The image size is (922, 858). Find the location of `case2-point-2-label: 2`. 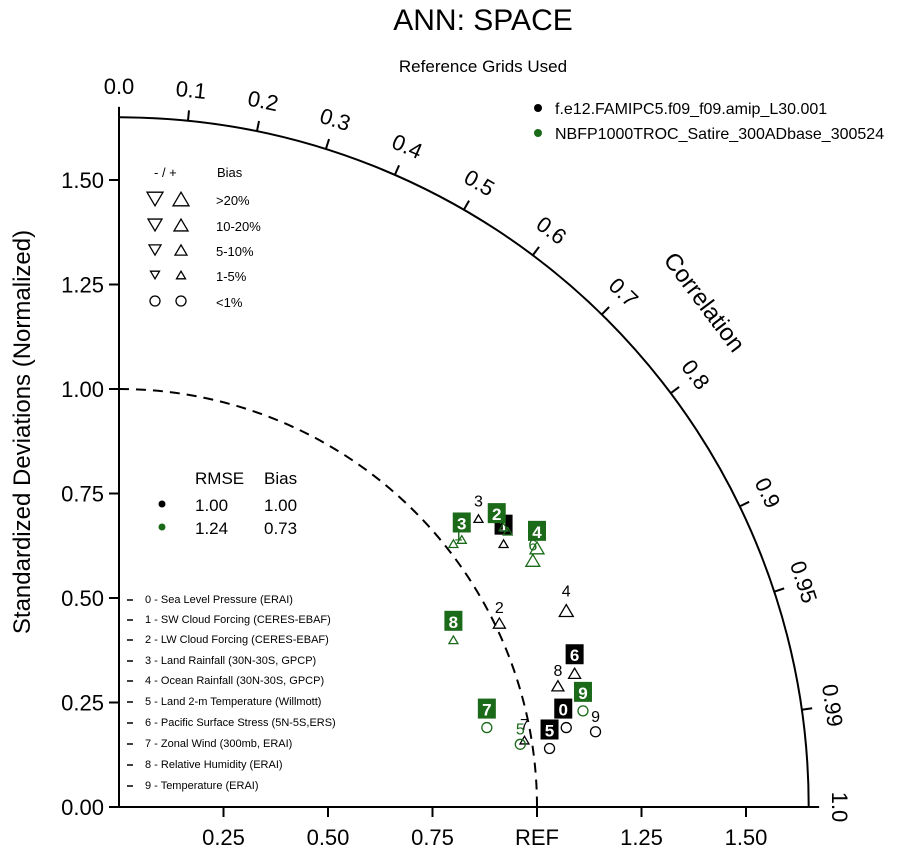

case2-point-2-label: 2 is located at coordinates (496, 514).